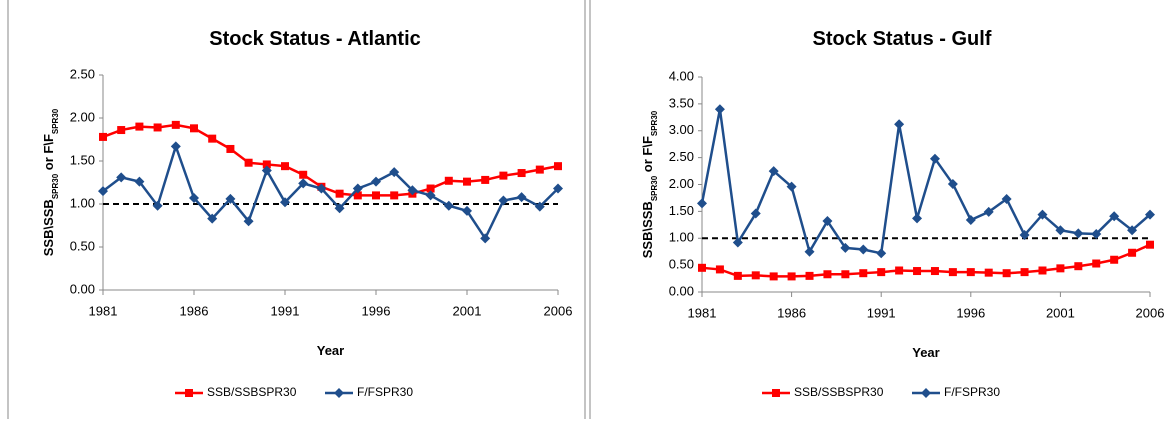  I want to click on x-tick-label: 1991, so click(285, 310).